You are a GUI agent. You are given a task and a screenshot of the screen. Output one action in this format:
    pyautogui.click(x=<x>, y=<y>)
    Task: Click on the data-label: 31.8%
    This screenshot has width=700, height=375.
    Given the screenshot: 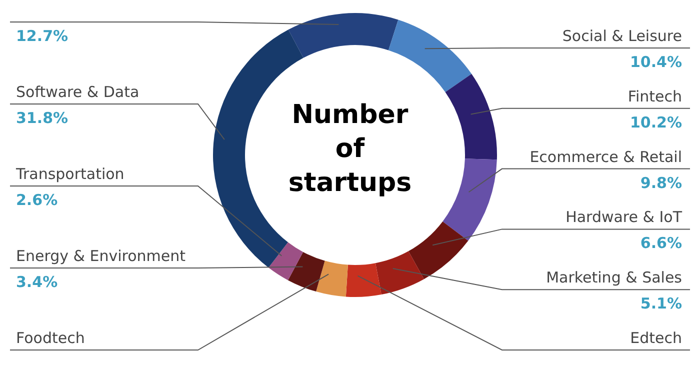 What is the action you would take?
    pyautogui.click(x=42, y=118)
    